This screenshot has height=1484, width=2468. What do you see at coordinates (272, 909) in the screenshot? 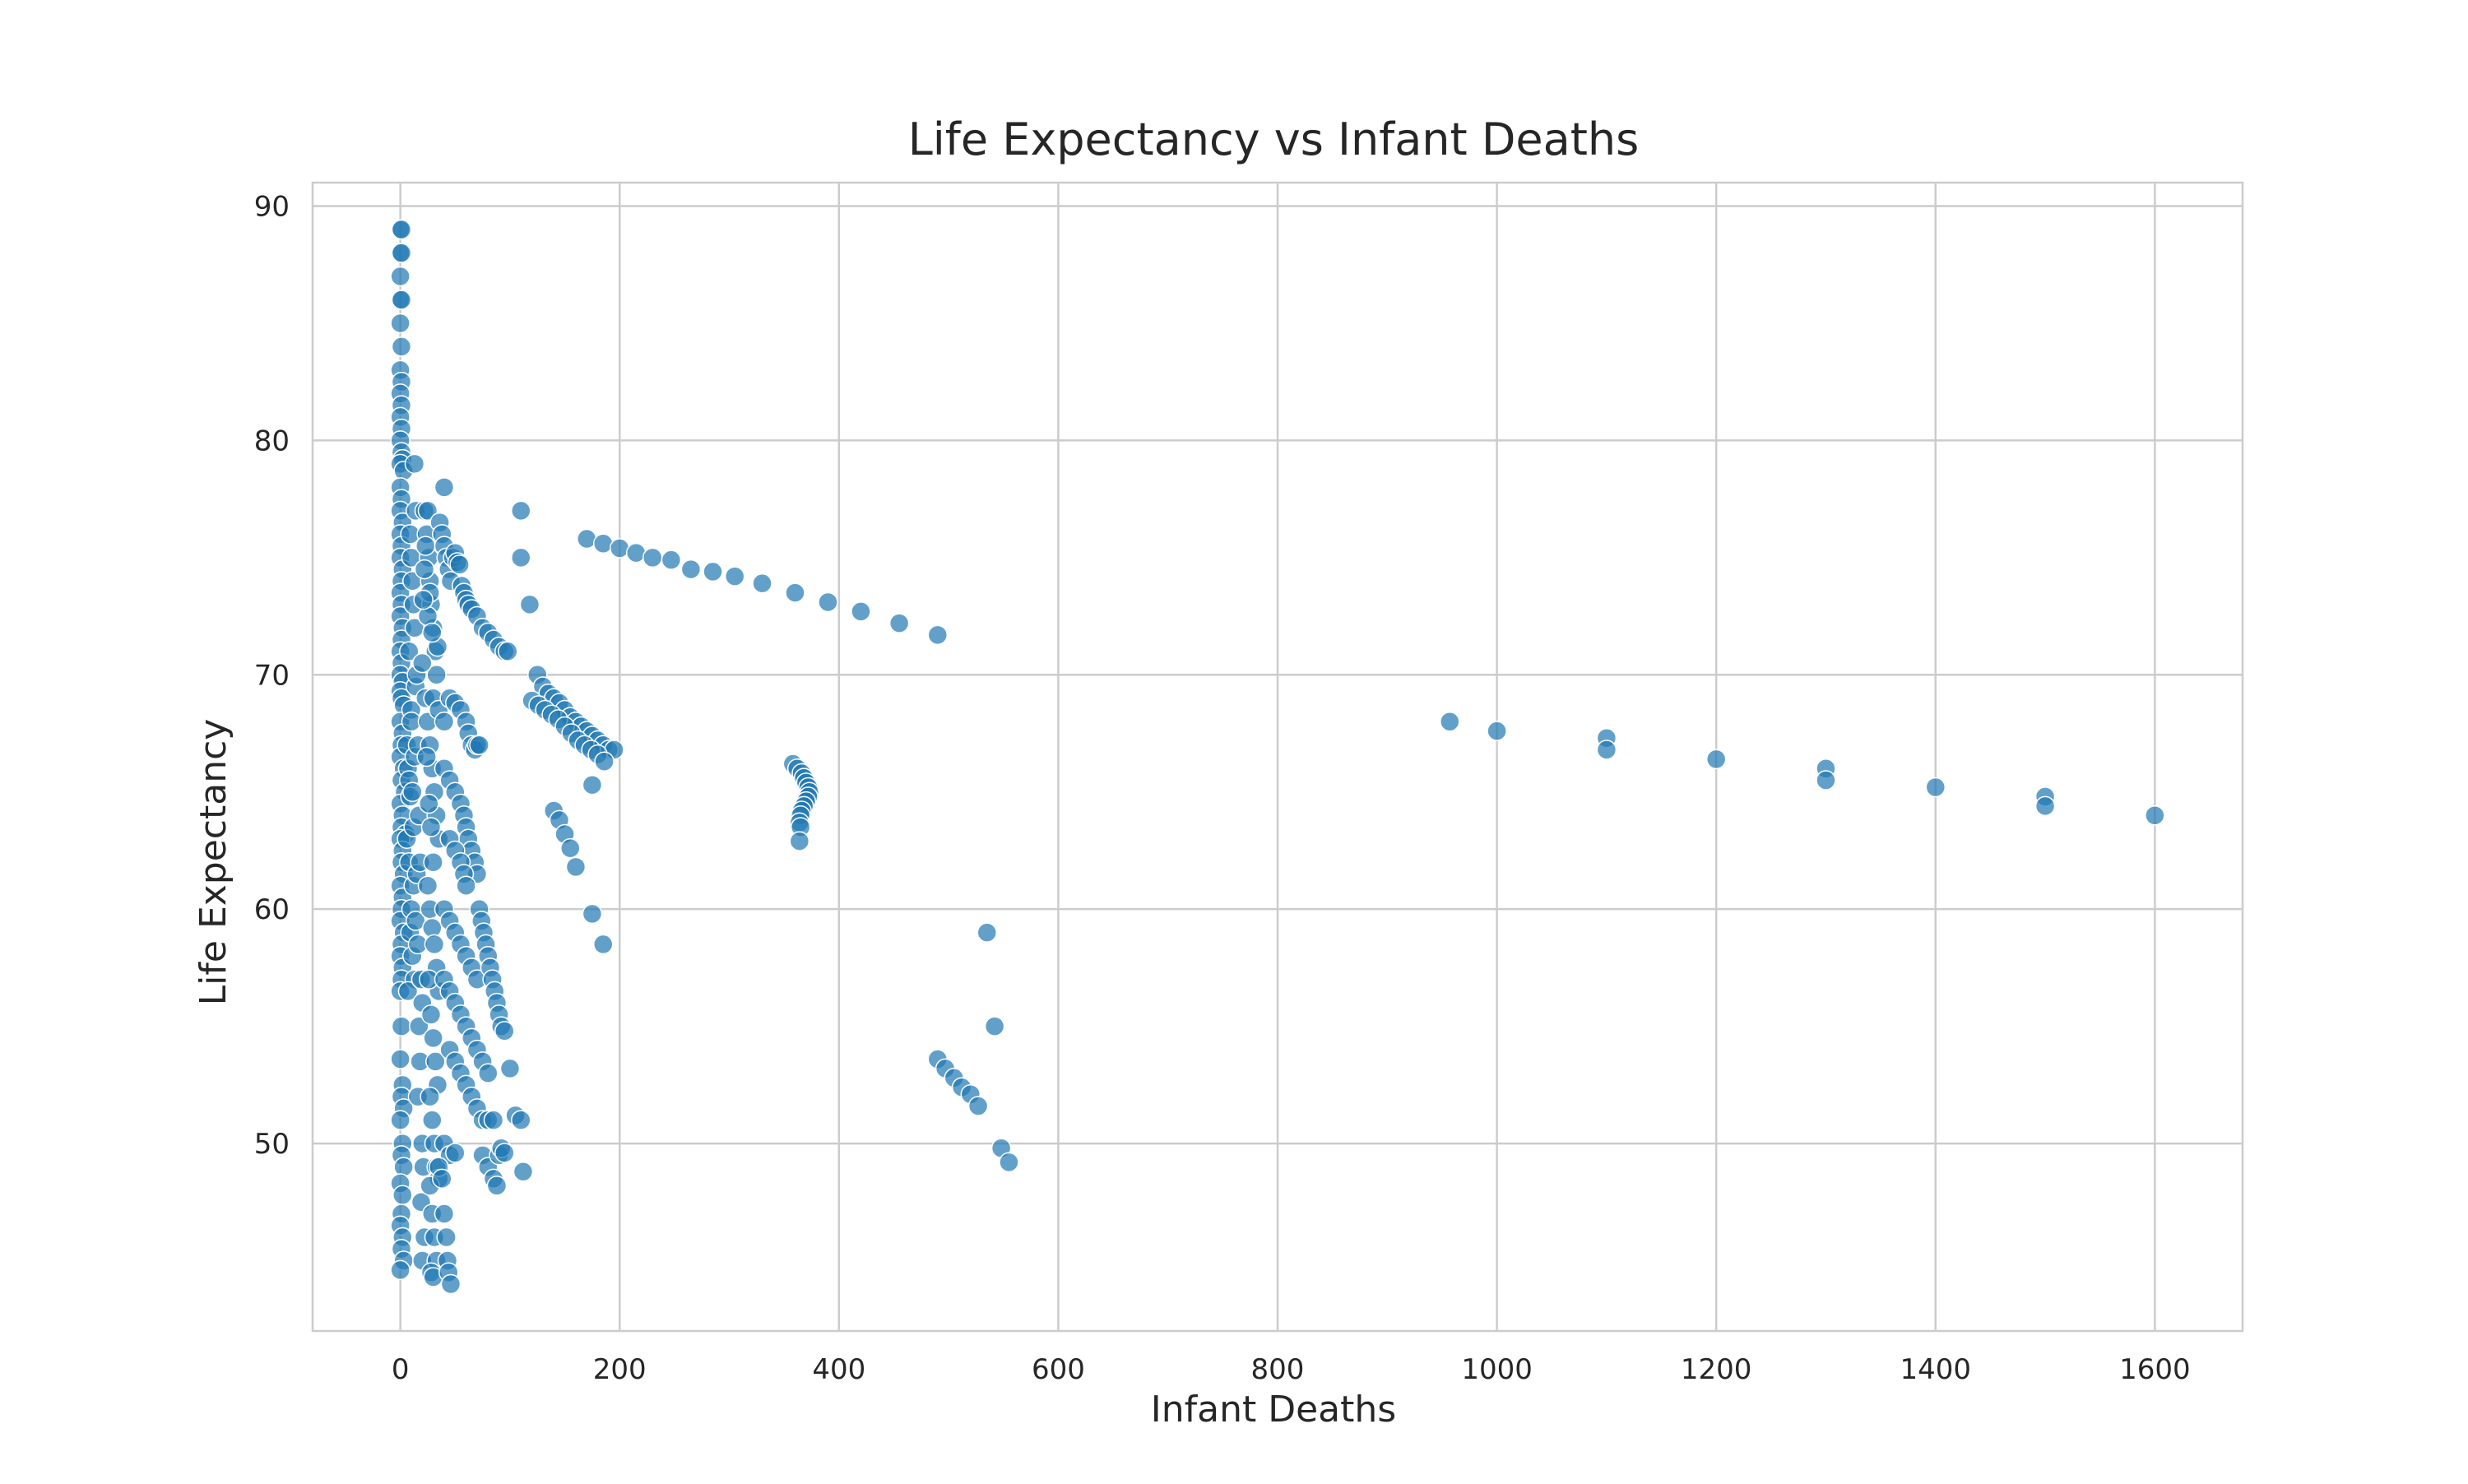
I see `y-tick-label: 60` at bounding box center [272, 909].